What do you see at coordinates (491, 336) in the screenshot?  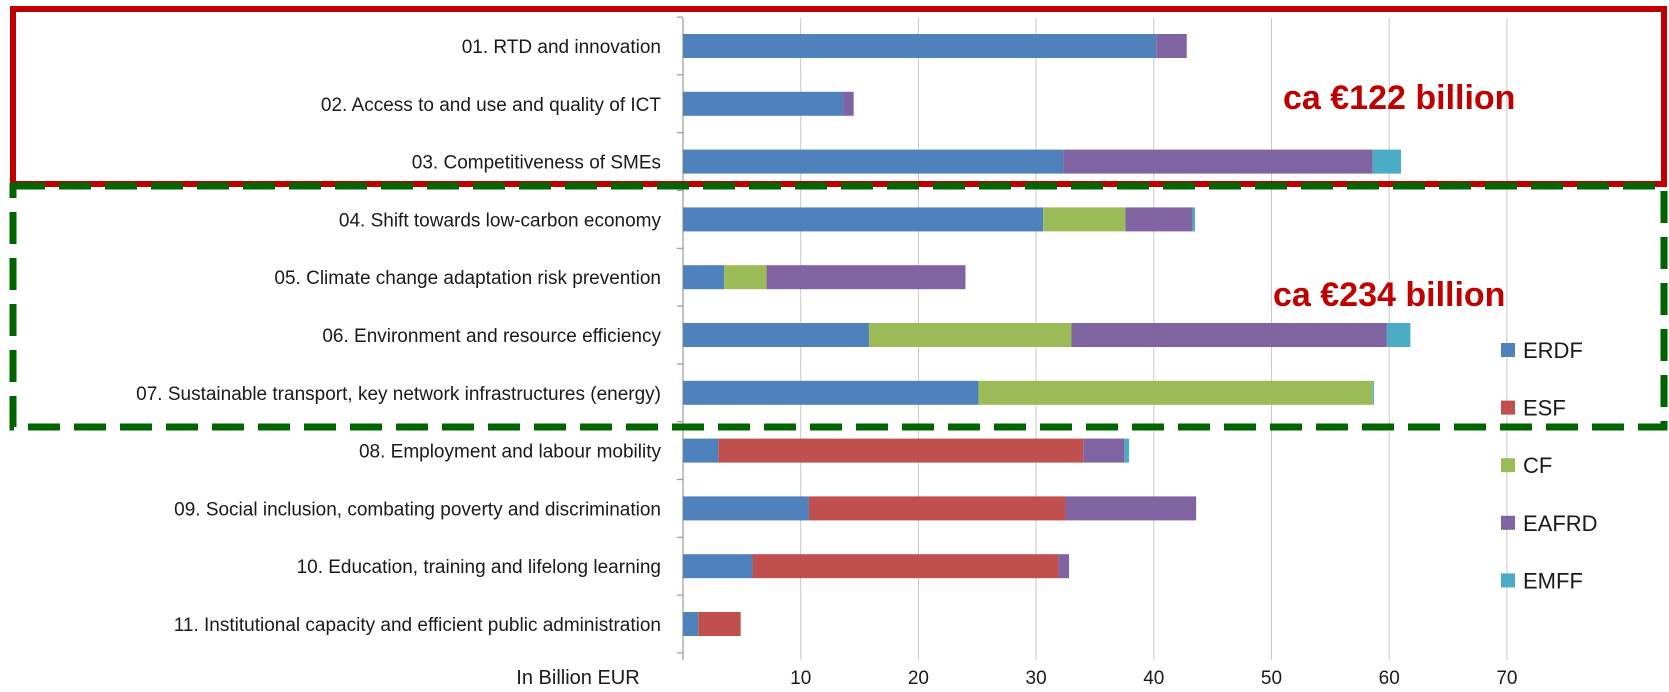 I see `category-label: 06. Environment and resource efficiency` at bounding box center [491, 336].